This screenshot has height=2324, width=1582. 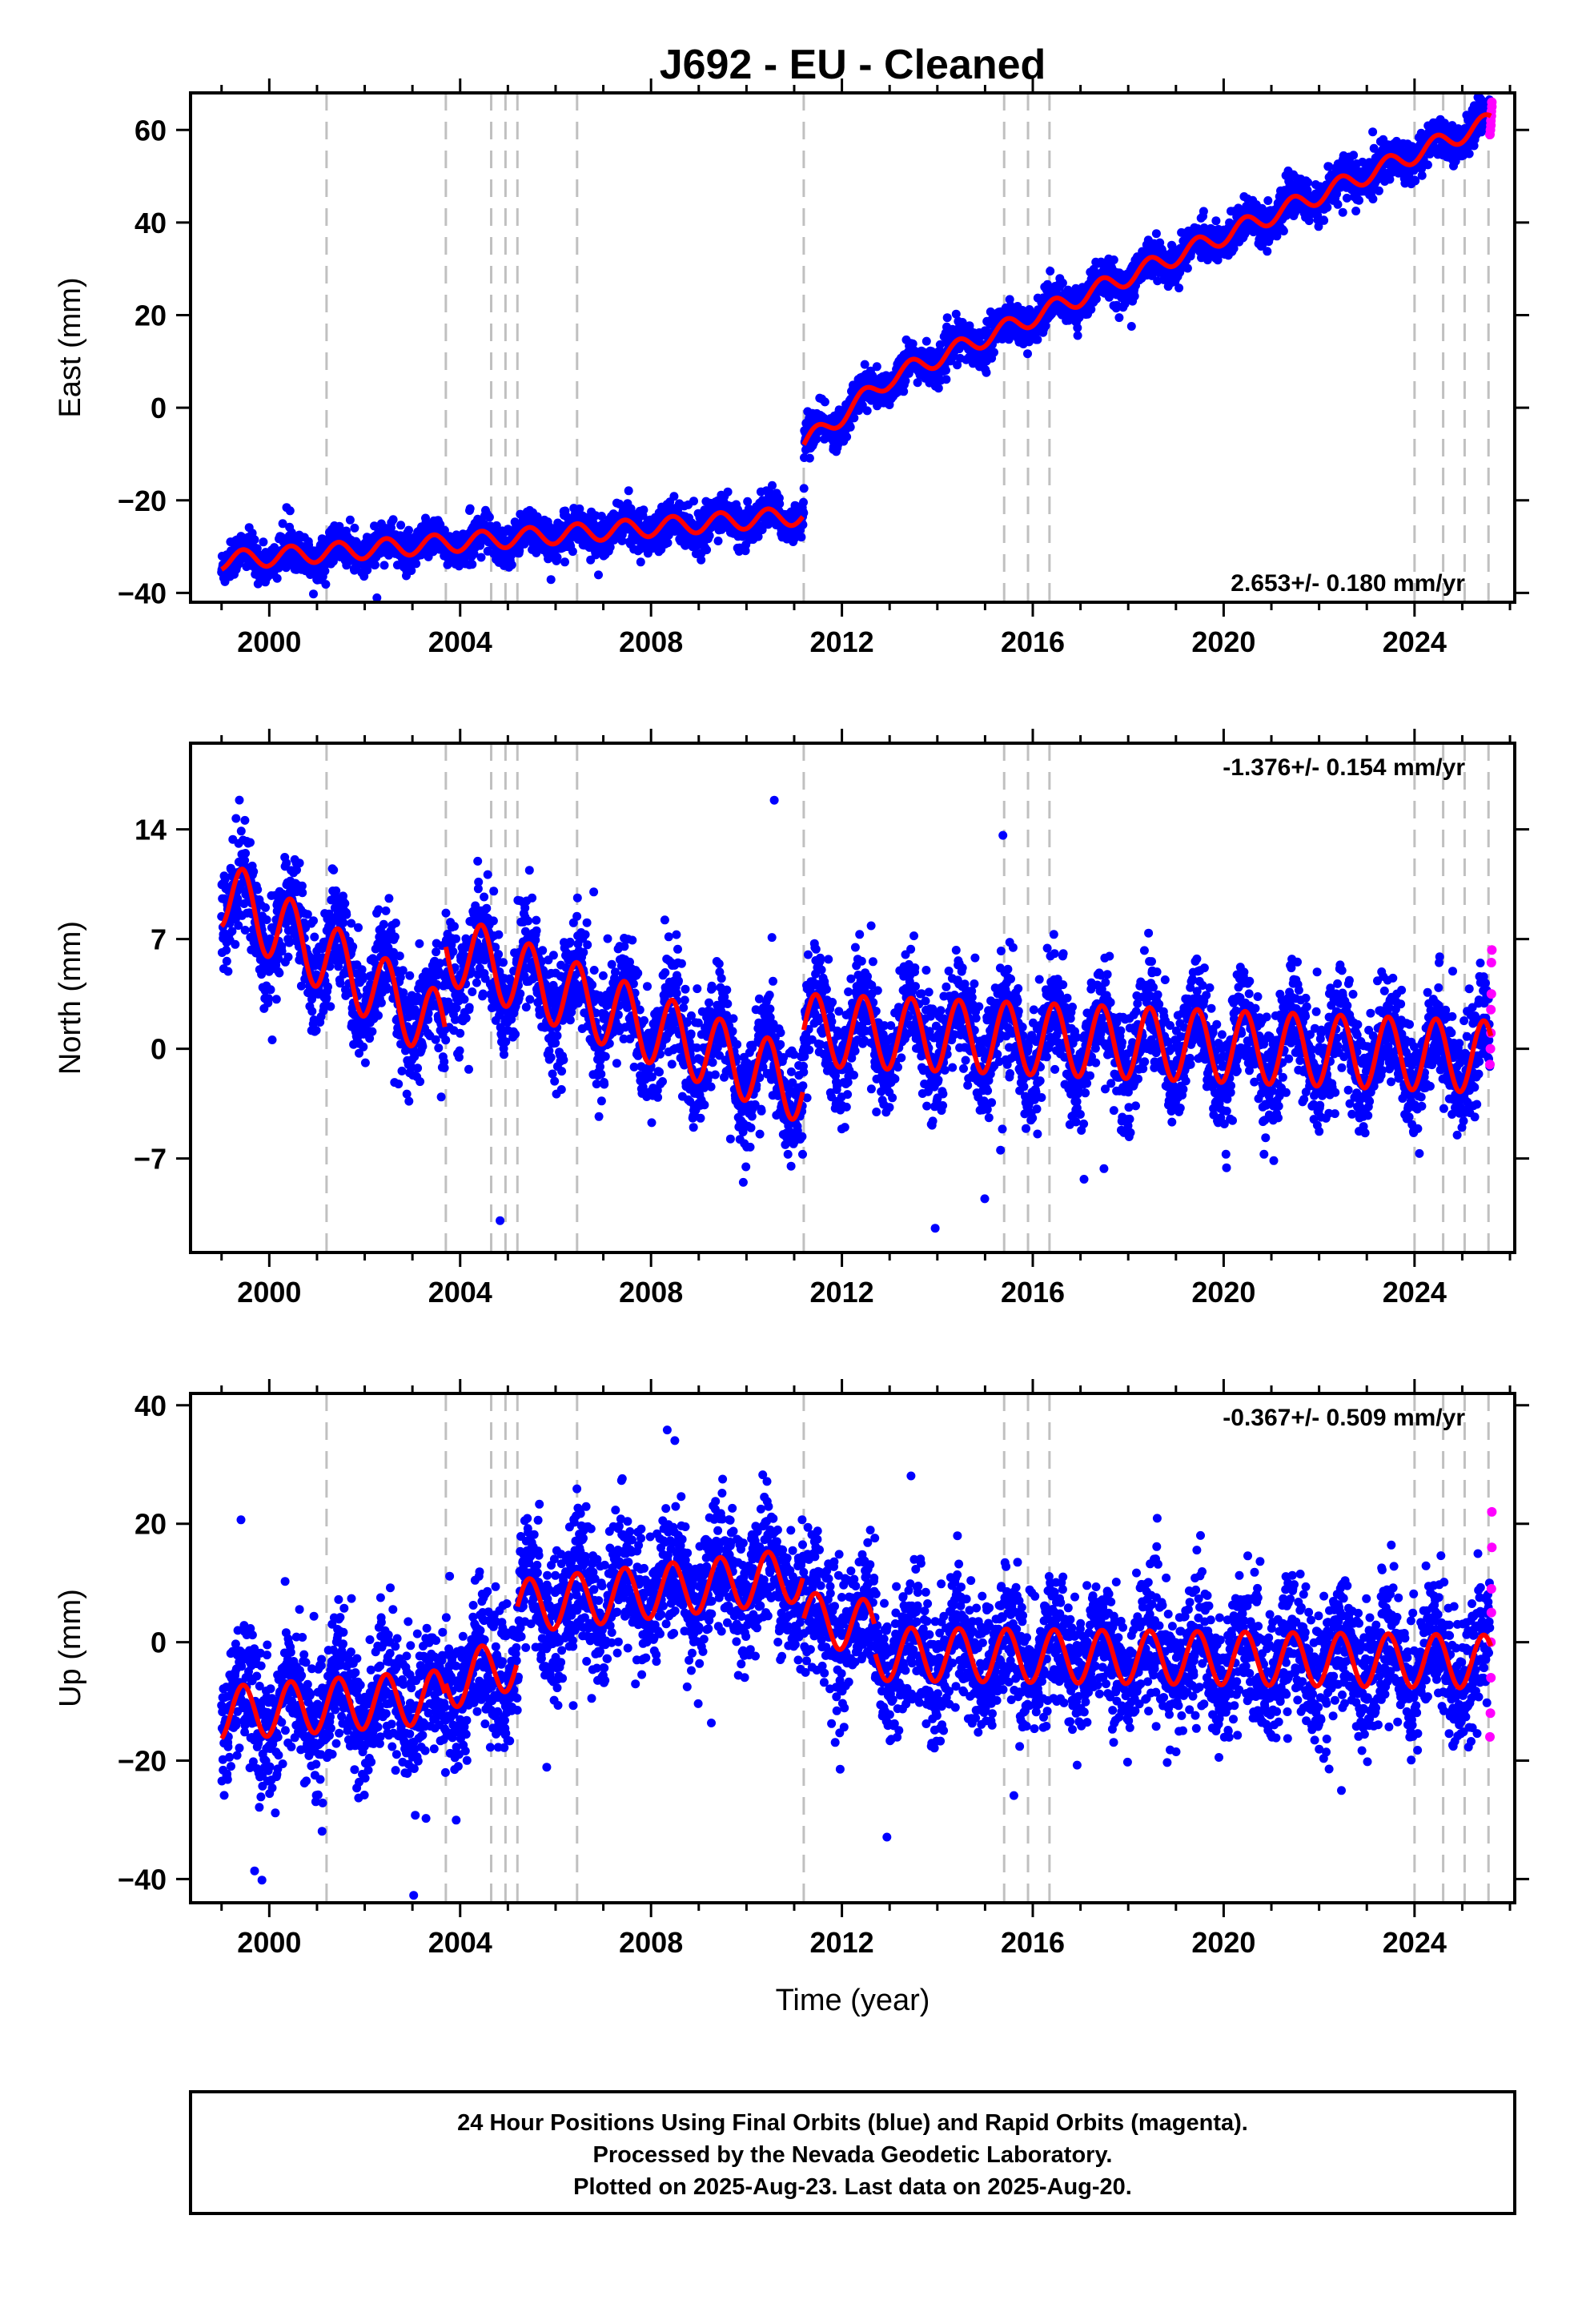 I want to click on x-tick-label: 2000, so click(x=269, y=641).